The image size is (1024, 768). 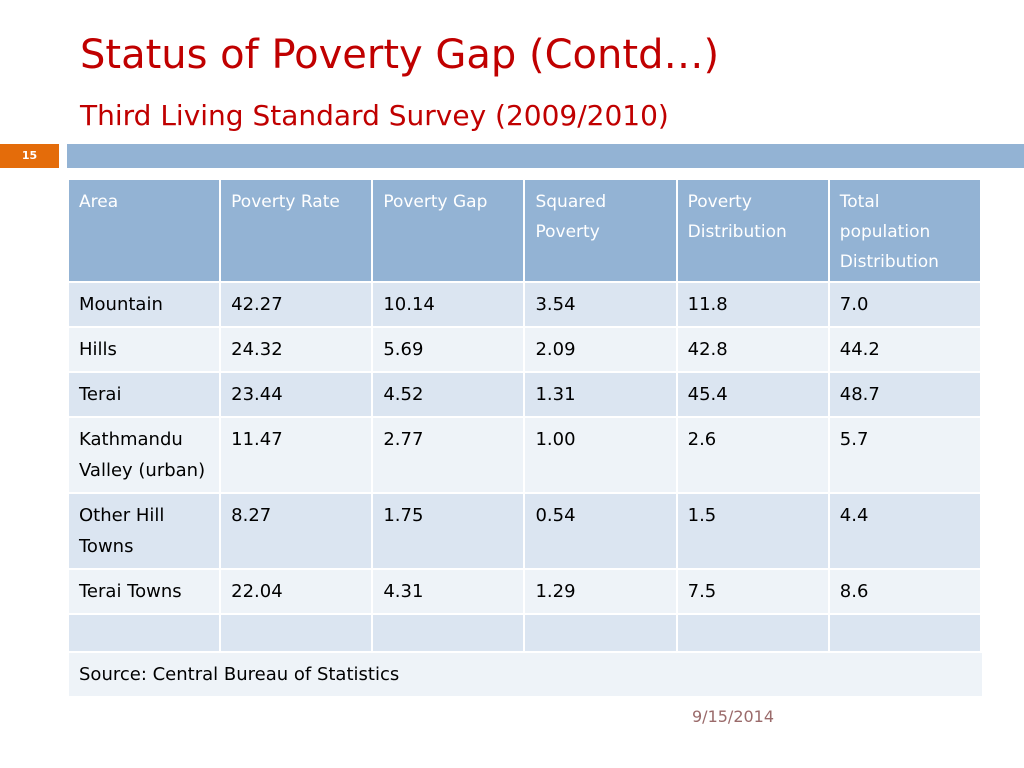 I want to click on table-cell: 1.5, so click(x=753, y=530).